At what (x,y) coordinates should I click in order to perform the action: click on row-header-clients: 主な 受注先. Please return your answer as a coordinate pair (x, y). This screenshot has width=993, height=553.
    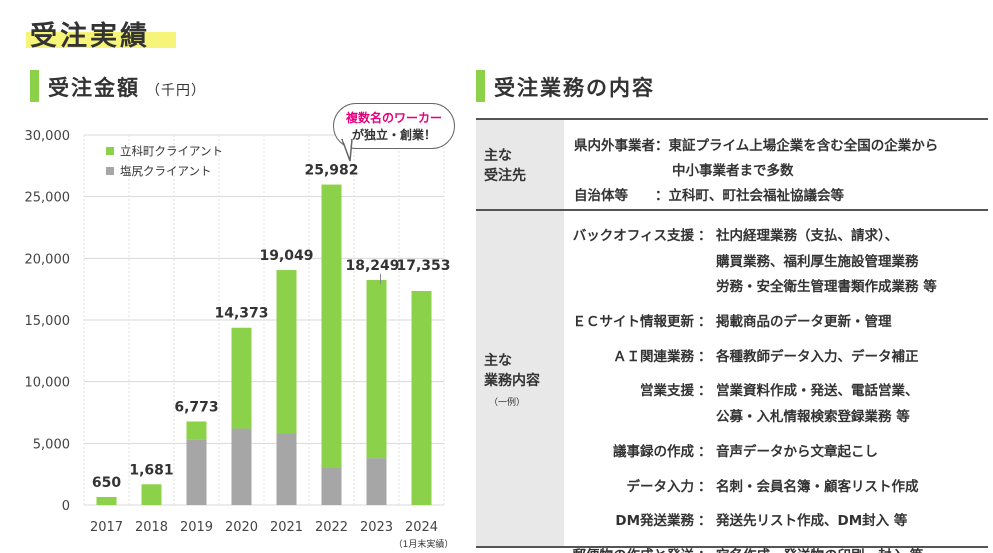
    Looking at the image, I should click on (520, 164).